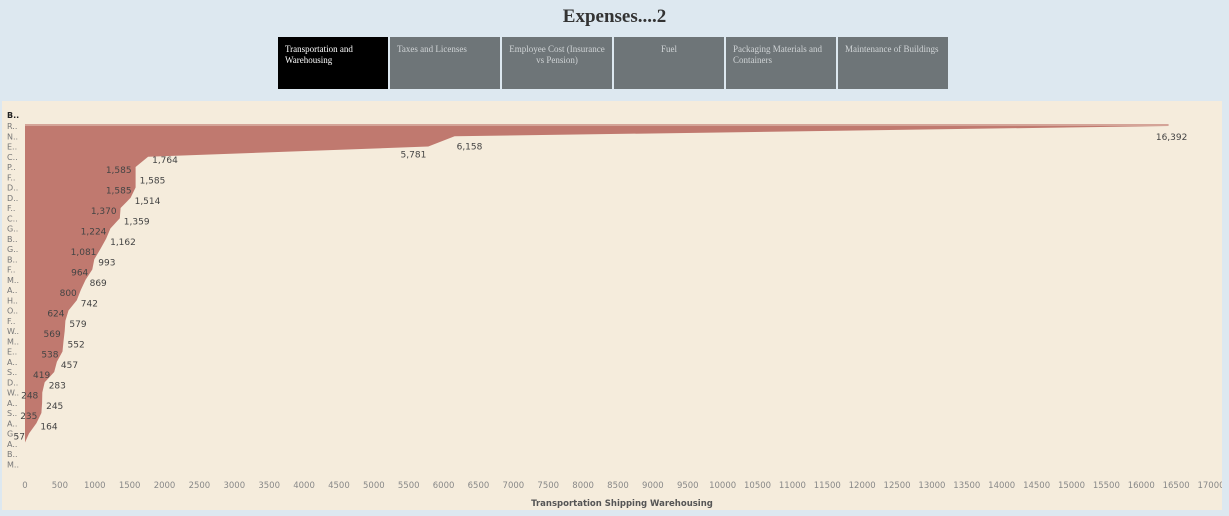 The width and height of the screenshot is (1229, 516). Describe the element at coordinates (13, 115) in the screenshot. I see `y-axis-title: B..` at that location.